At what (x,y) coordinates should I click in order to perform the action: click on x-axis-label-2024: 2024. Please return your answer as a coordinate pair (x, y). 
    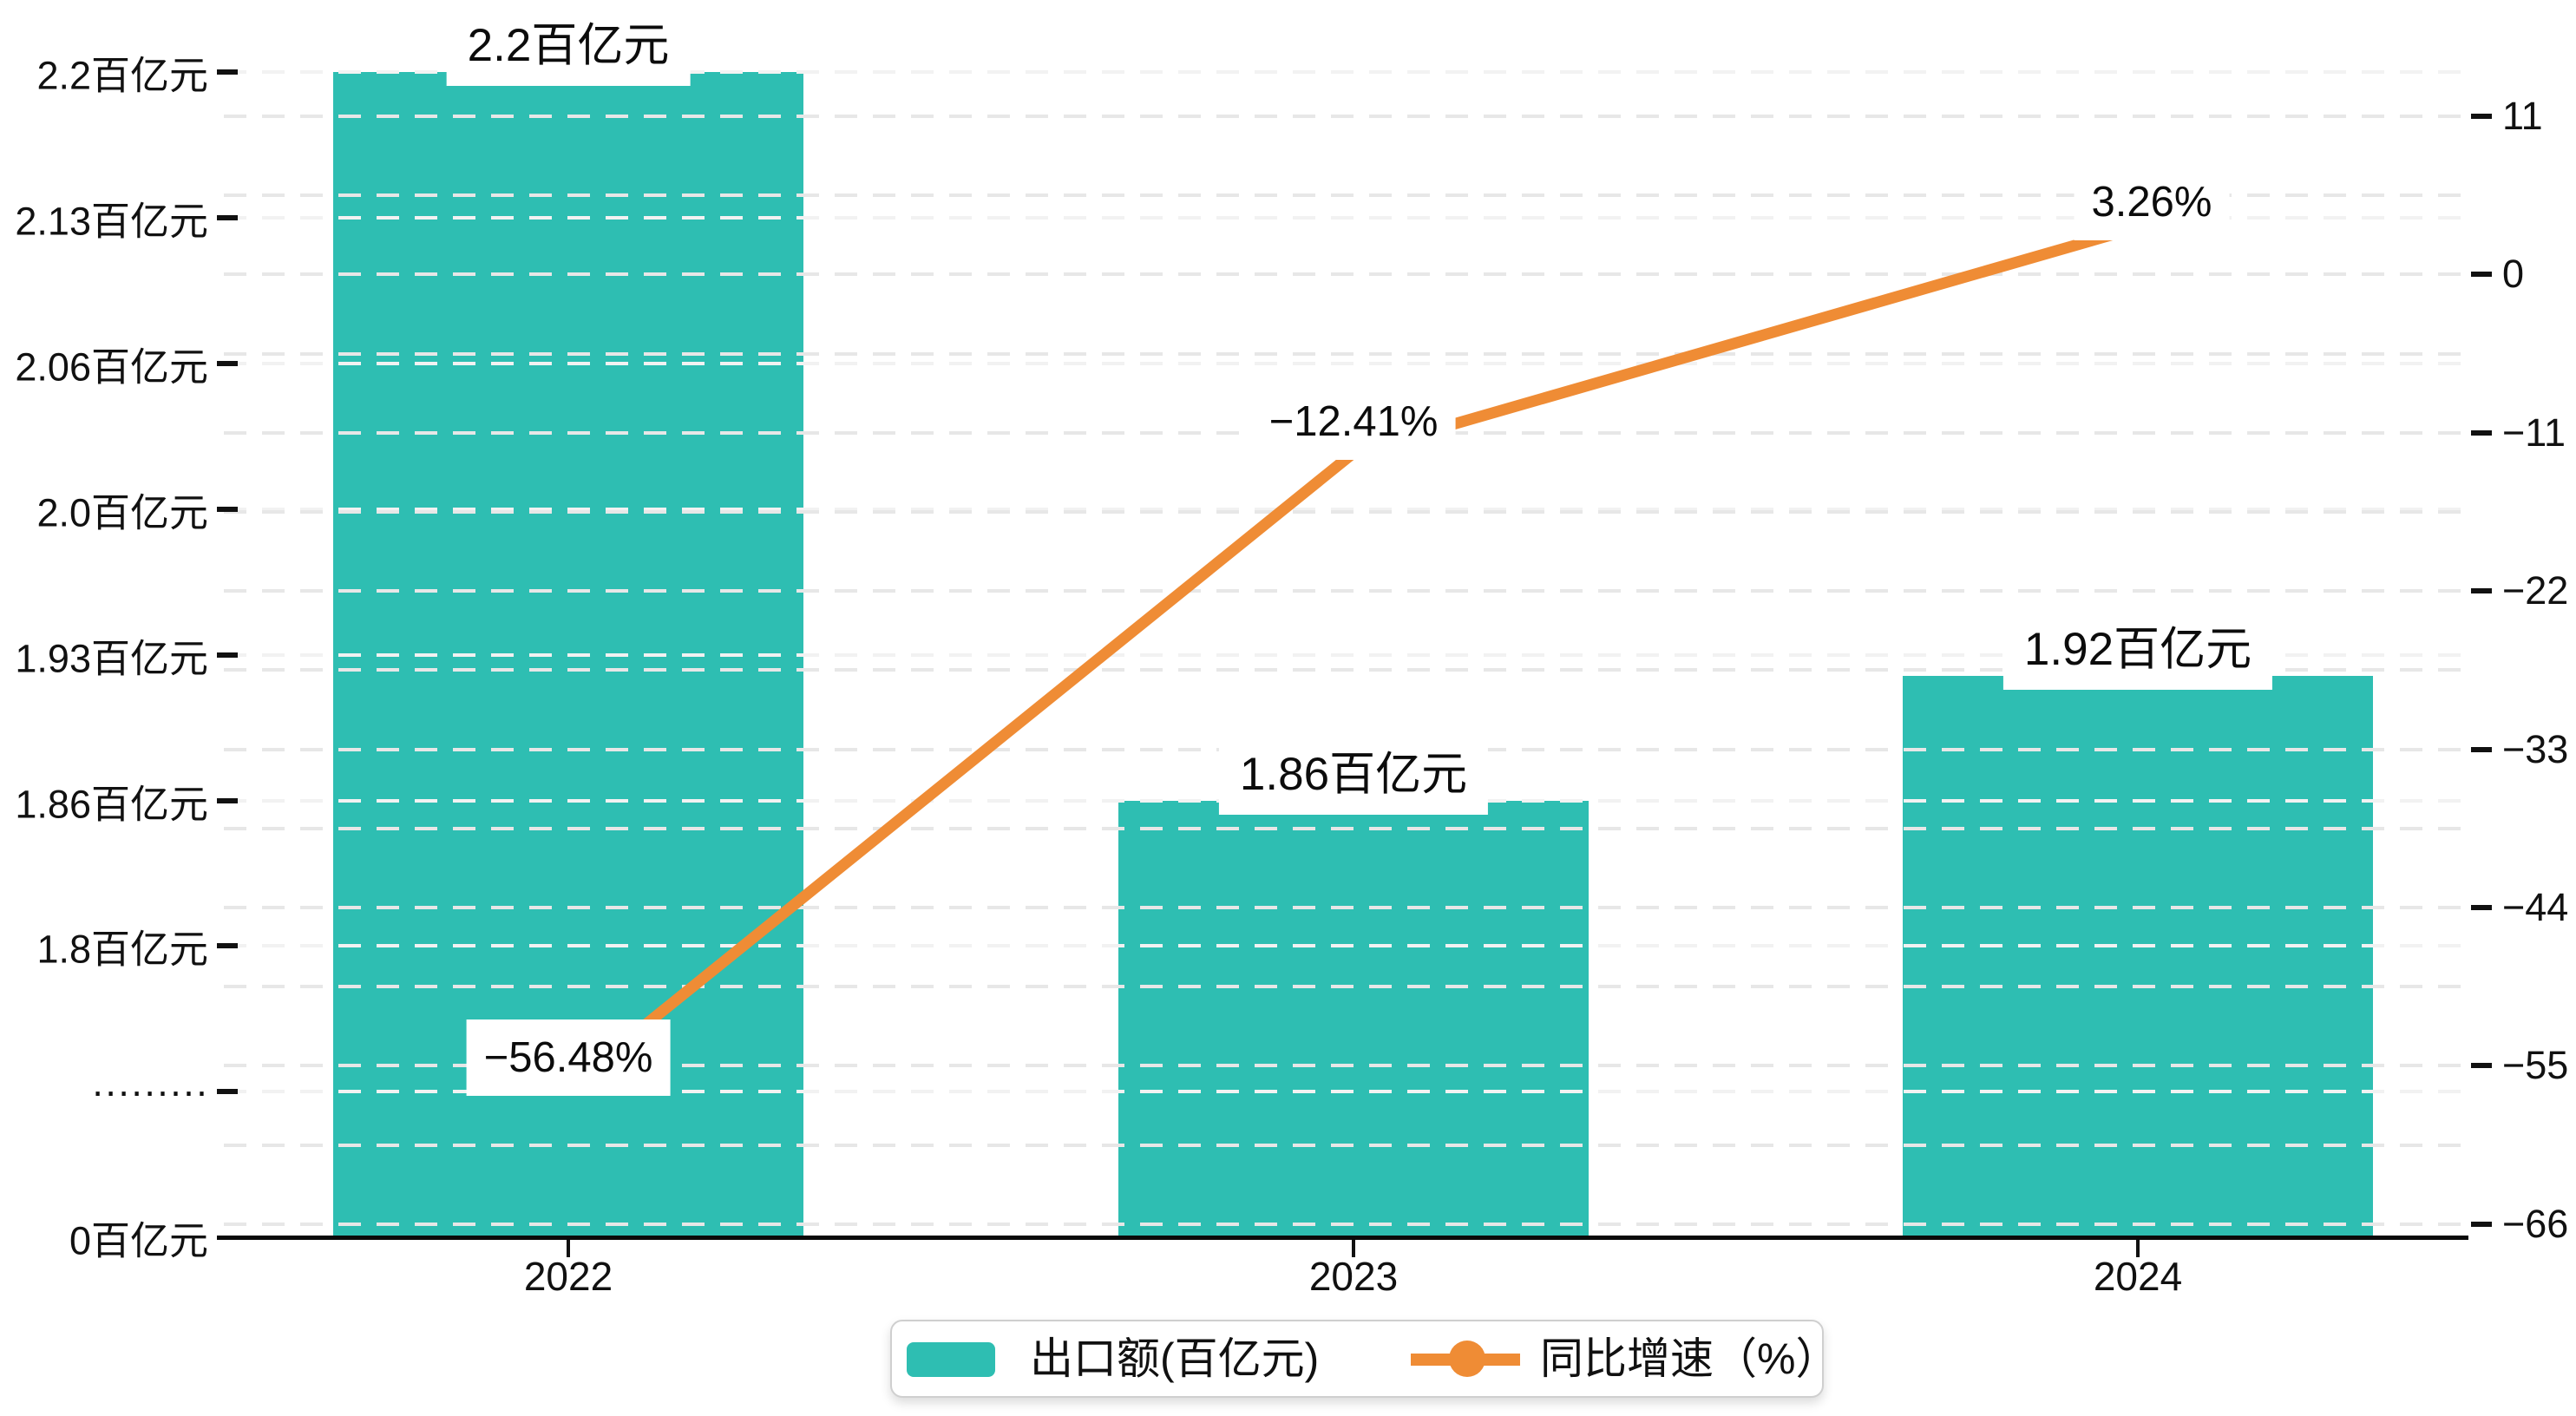
    Looking at the image, I should click on (2138, 1276).